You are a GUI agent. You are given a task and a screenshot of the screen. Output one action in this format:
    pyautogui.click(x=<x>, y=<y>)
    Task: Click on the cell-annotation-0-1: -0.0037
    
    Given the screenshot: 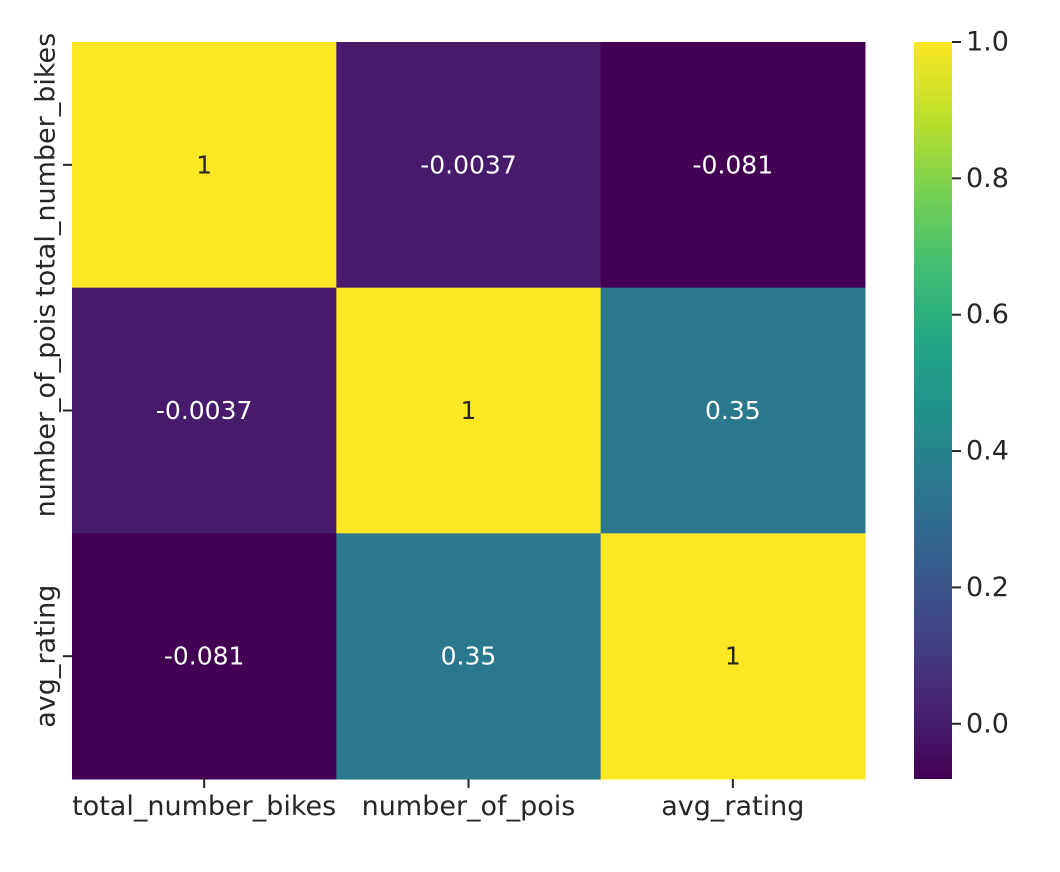 What is the action you would take?
    pyautogui.click(x=468, y=164)
    